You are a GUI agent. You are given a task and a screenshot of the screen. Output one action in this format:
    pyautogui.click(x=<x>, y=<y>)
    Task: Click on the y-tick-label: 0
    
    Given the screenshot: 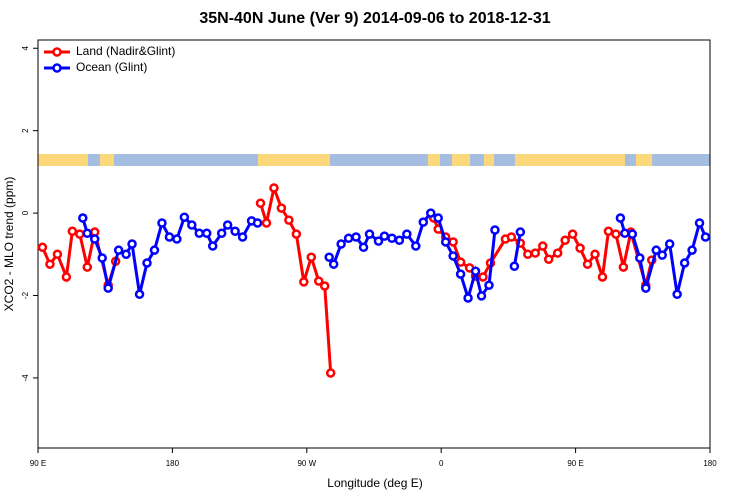 What is the action you would take?
    pyautogui.click(x=25, y=212)
    